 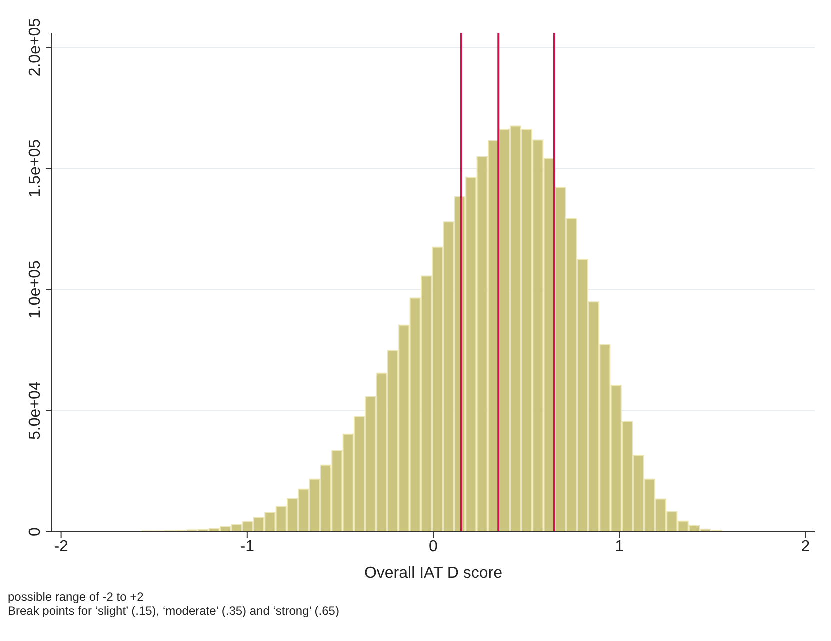 I want to click on x-tick-label: 2, so click(x=805, y=547).